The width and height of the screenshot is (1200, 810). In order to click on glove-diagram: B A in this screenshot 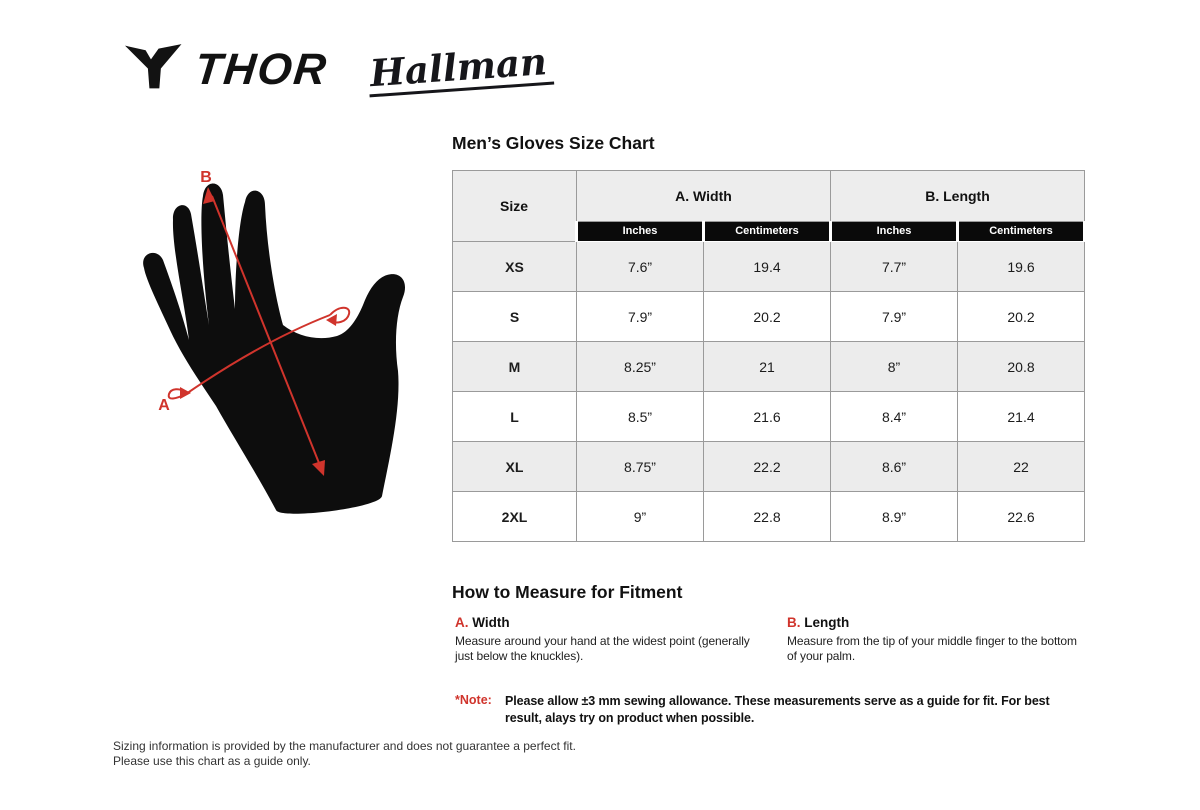, I will do `click(288, 353)`.